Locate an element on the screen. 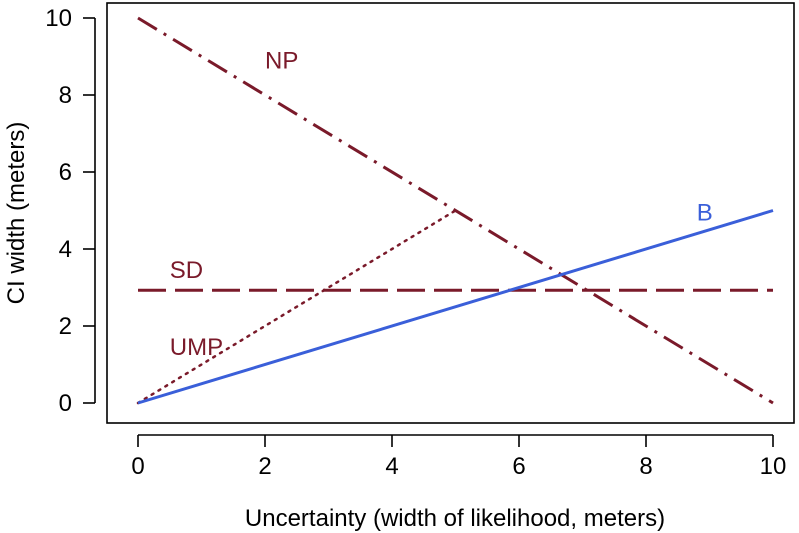 This screenshot has width=799, height=533. y-axis: 0 2 4 6 8 10 is located at coordinates (70, 211).